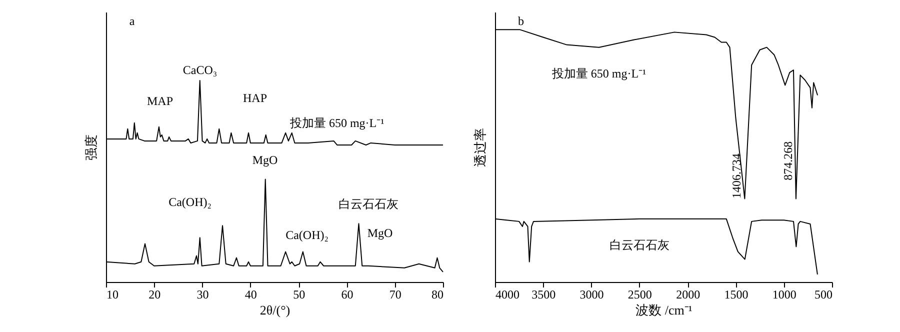 This screenshot has height=332, width=900. Describe the element at coordinates (640, 295) in the screenshot. I see `x-tick-label: 2500` at that location.